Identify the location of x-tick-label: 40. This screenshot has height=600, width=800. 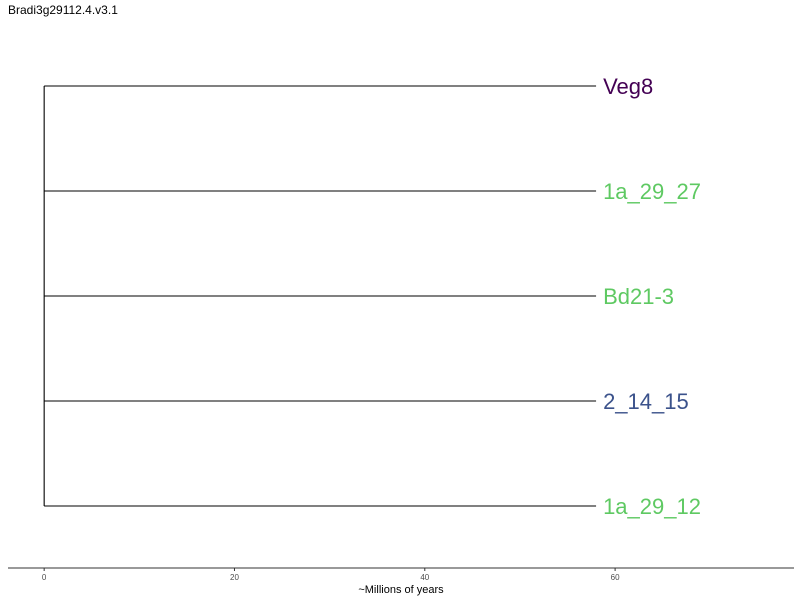
(424, 577).